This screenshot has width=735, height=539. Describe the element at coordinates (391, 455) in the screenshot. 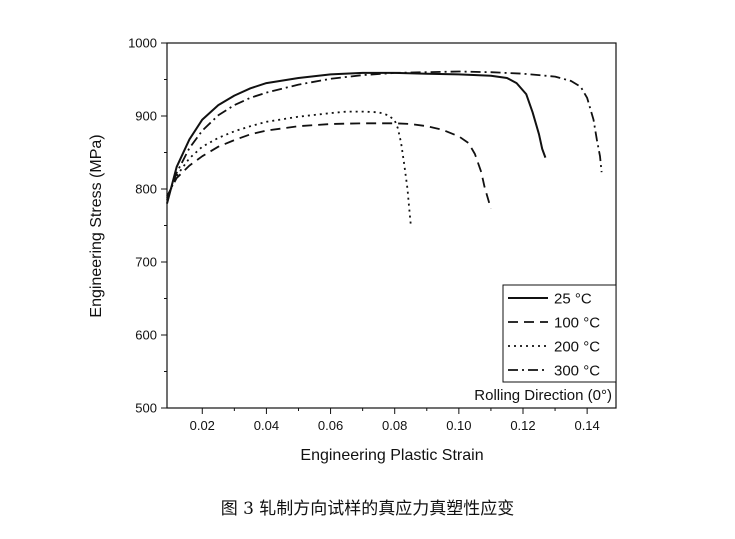

I see `x-axis-label: Engineering Plastic Strain` at that location.